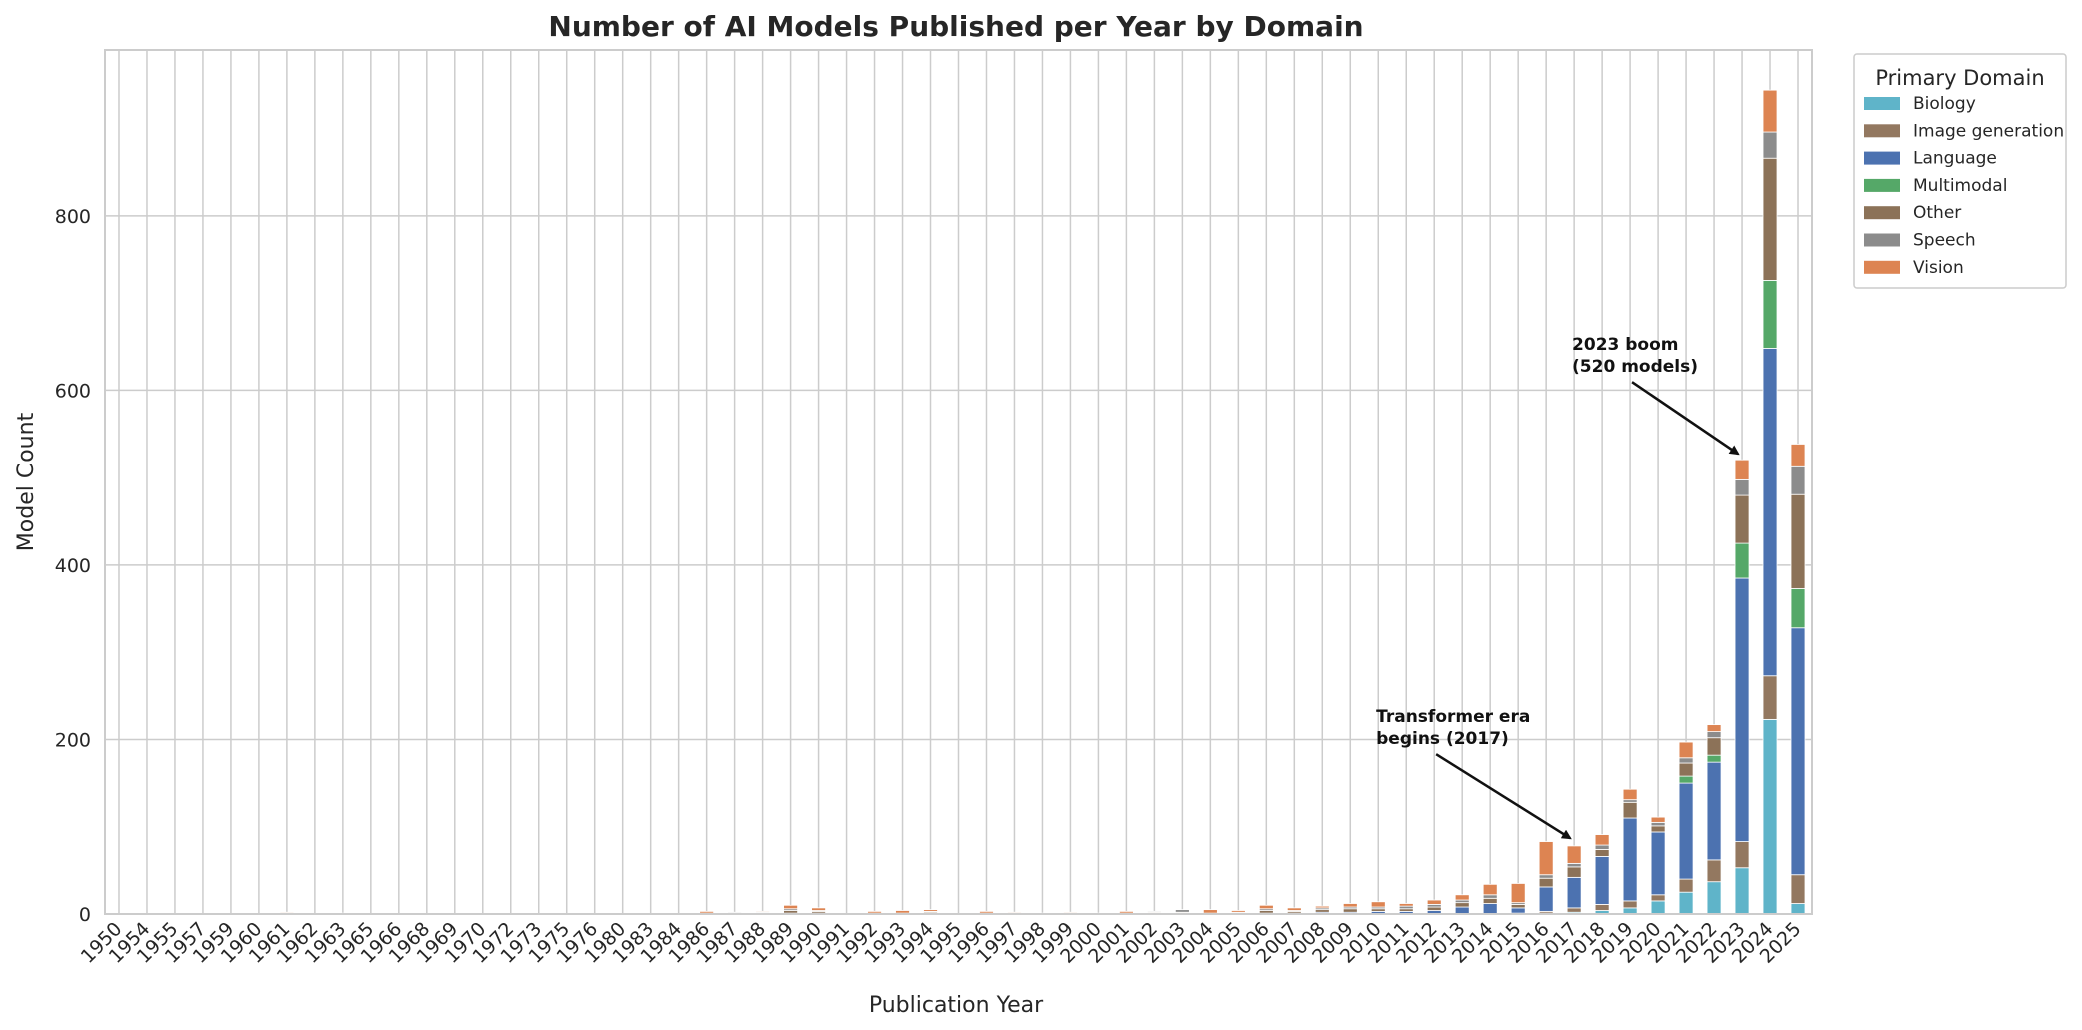 This screenshot has width=2082, height=1030. Describe the element at coordinates (1625, 345) in the screenshot. I see `annotation-text: 2023 boom` at that location.